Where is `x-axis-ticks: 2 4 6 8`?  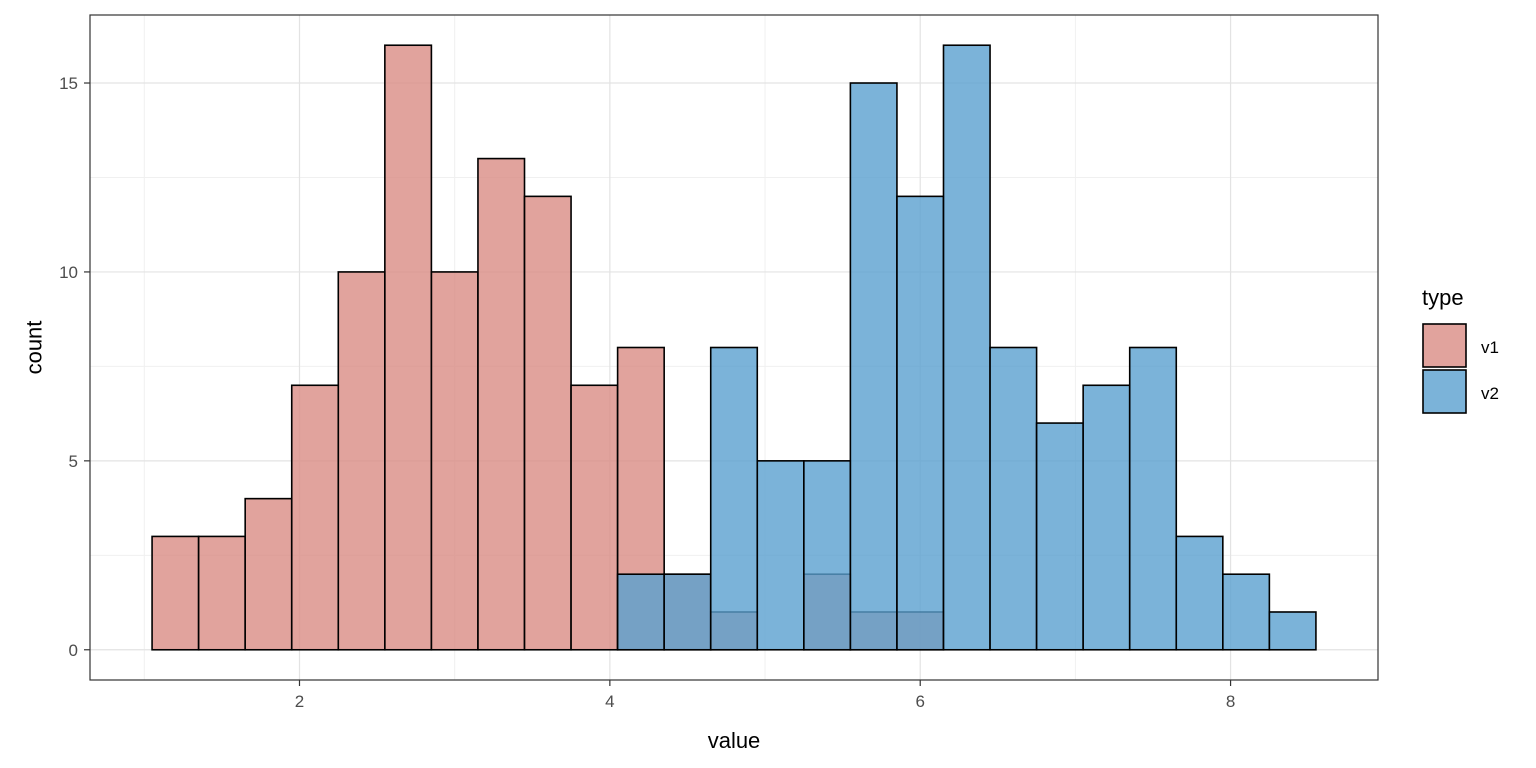
x-axis-ticks: 2 4 6 8 is located at coordinates (765, 695).